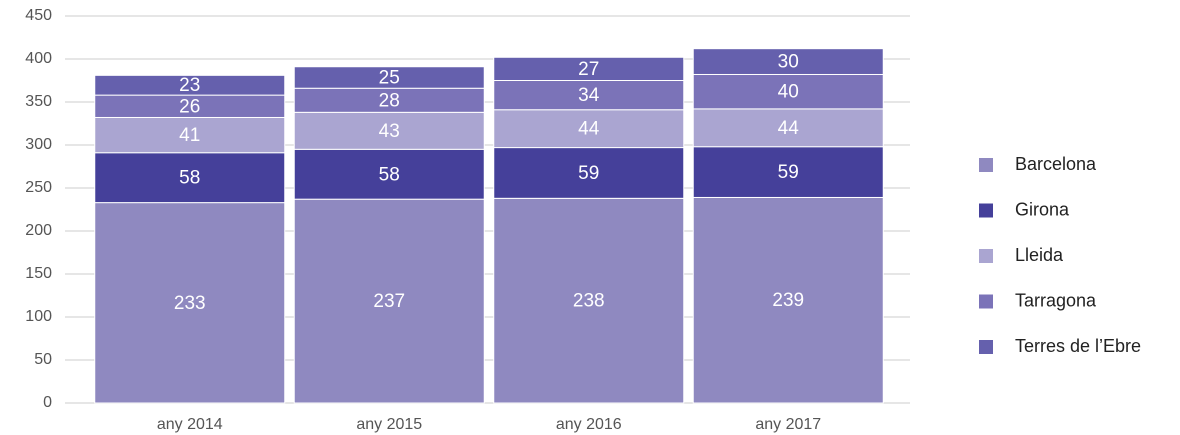 The width and height of the screenshot is (1180, 435). What do you see at coordinates (788, 424) in the screenshot?
I see `x-tick-label: any 2017` at bounding box center [788, 424].